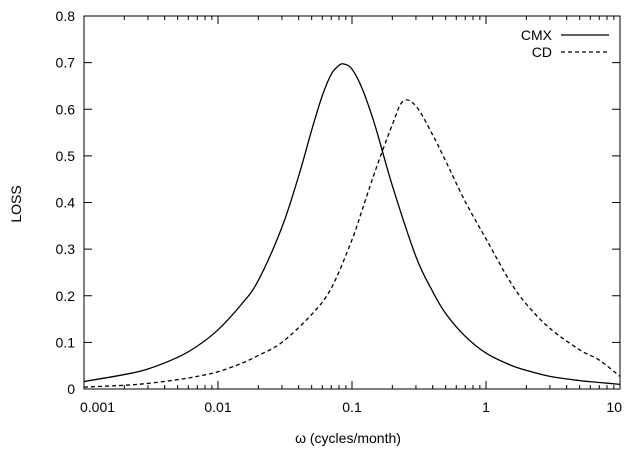 The width and height of the screenshot is (632, 451). Describe the element at coordinates (66, 342) in the screenshot. I see `y-tick-label: 0.1` at that location.